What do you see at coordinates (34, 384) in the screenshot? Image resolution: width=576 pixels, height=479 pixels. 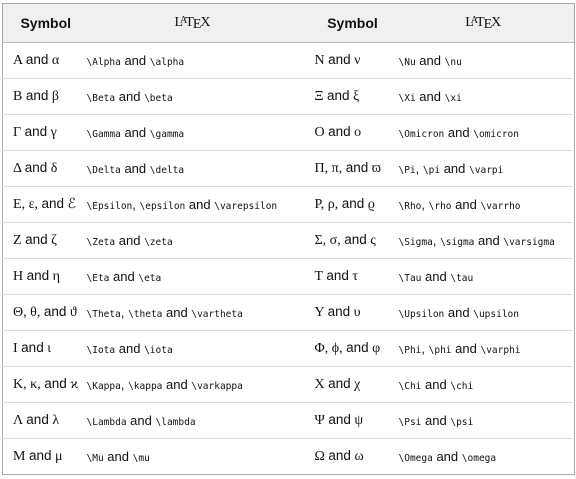 I see `greek-symbol: κ` at bounding box center [34, 384].